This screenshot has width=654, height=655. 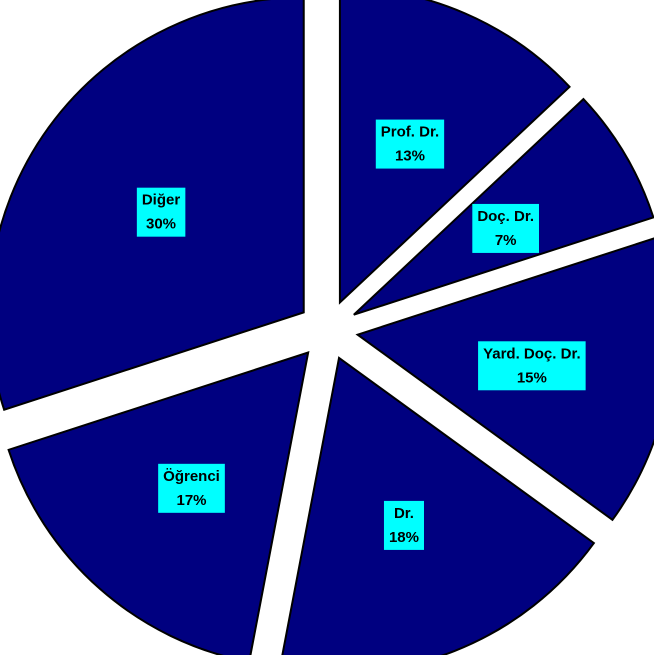 I want to click on slice-percent-label: 18%, so click(x=404, y=537).